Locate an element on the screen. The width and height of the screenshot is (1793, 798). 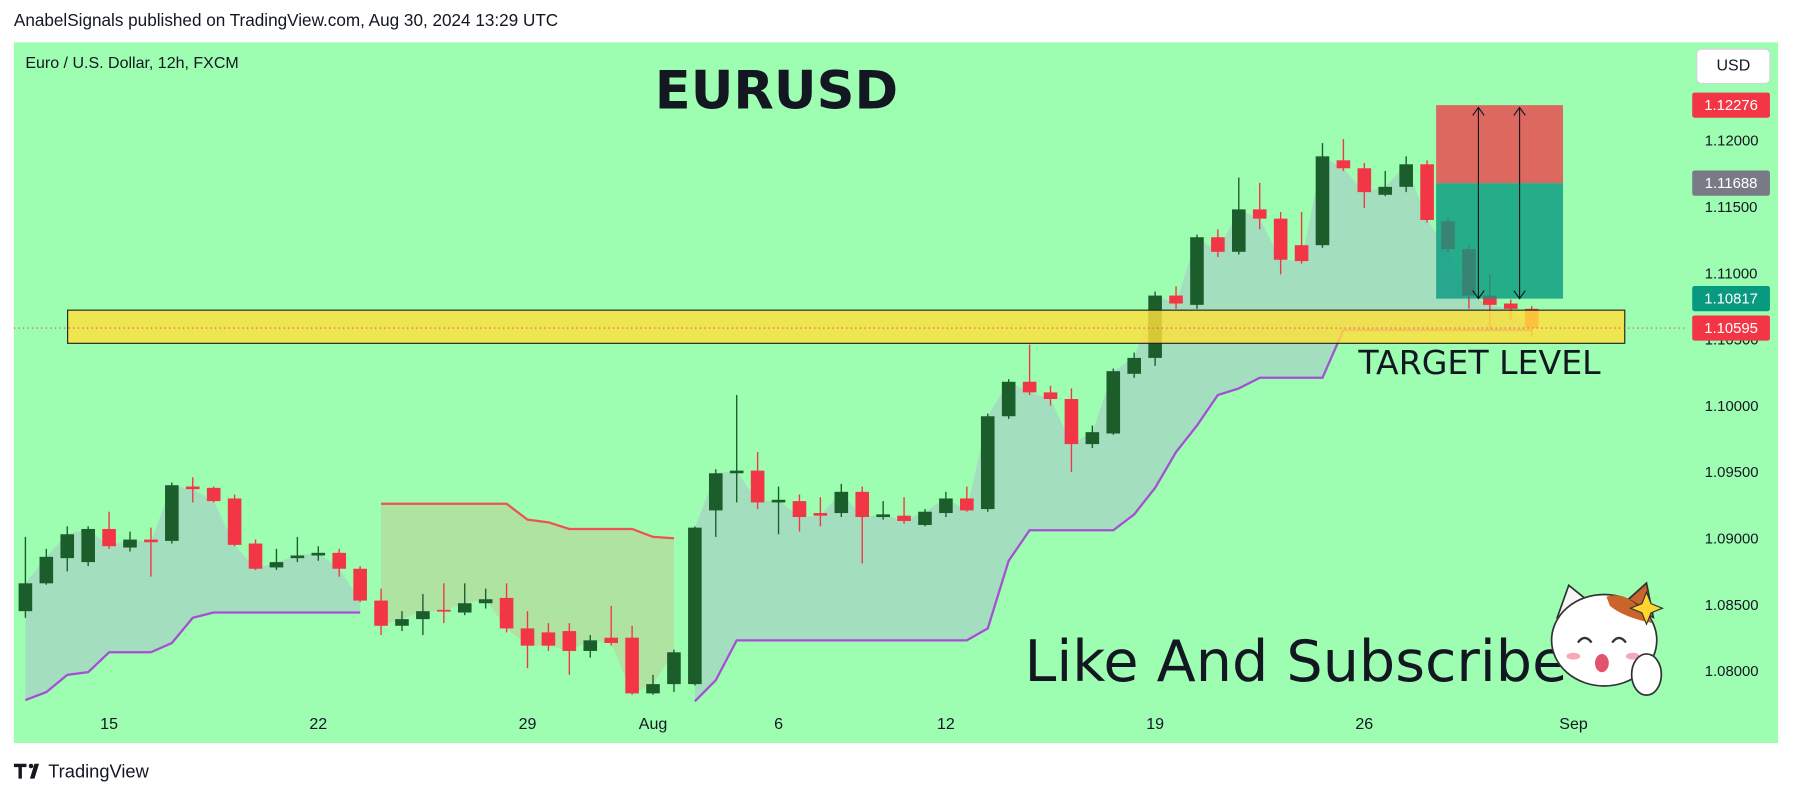
support-zone is located at coordinates (846, 326).